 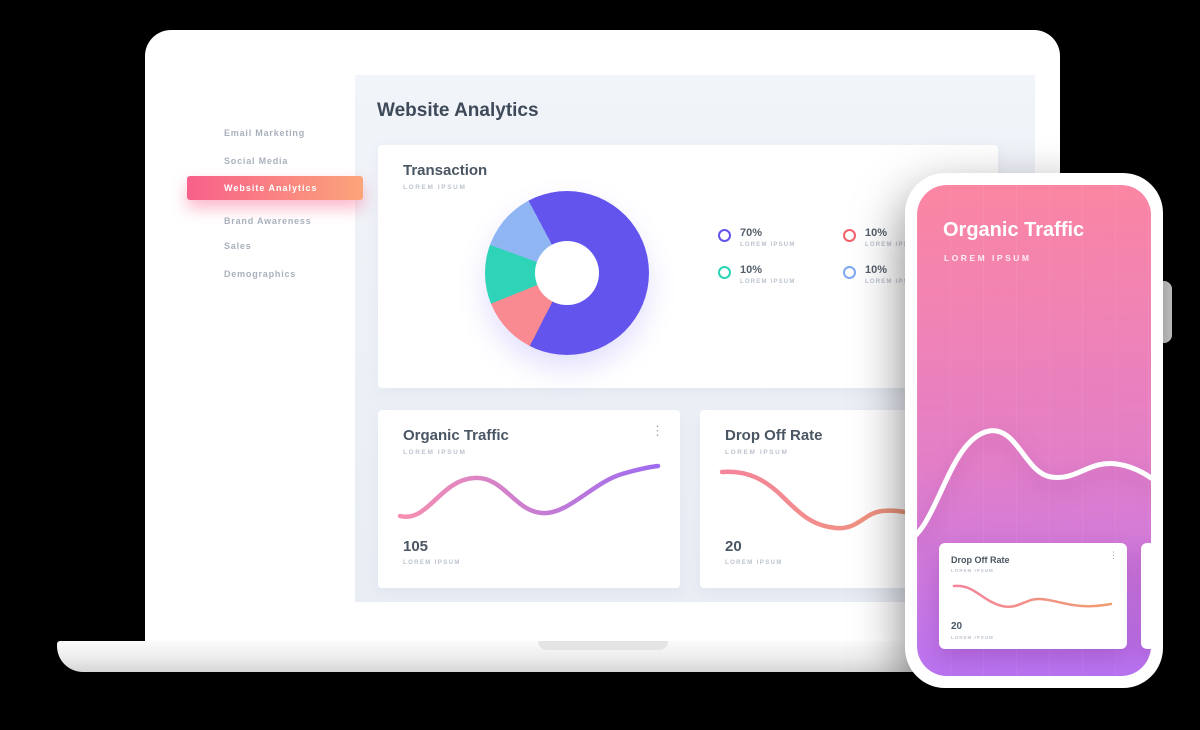 I want to click on legend-item-teal: 10% LOREM IPSUM, so click(x=757, y=274).